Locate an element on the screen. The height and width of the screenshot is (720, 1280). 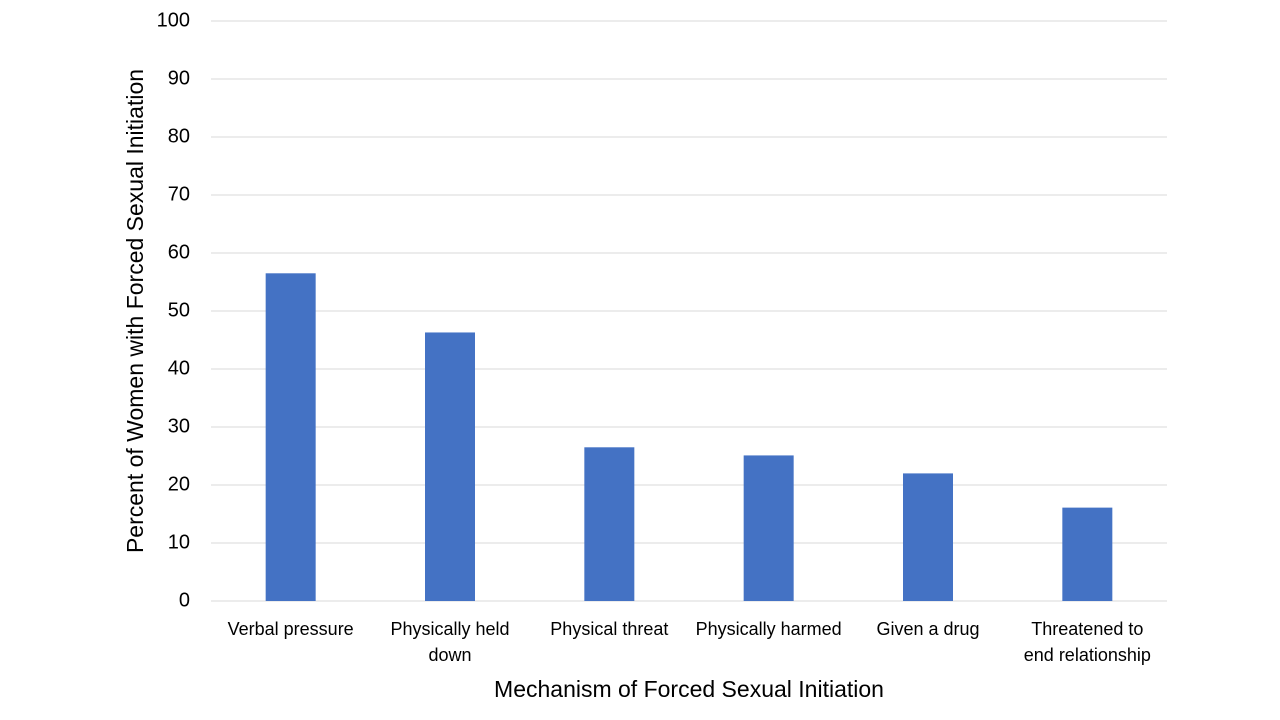
x-tick-label-line: Physically harmed is located at coordinates (769, 629).